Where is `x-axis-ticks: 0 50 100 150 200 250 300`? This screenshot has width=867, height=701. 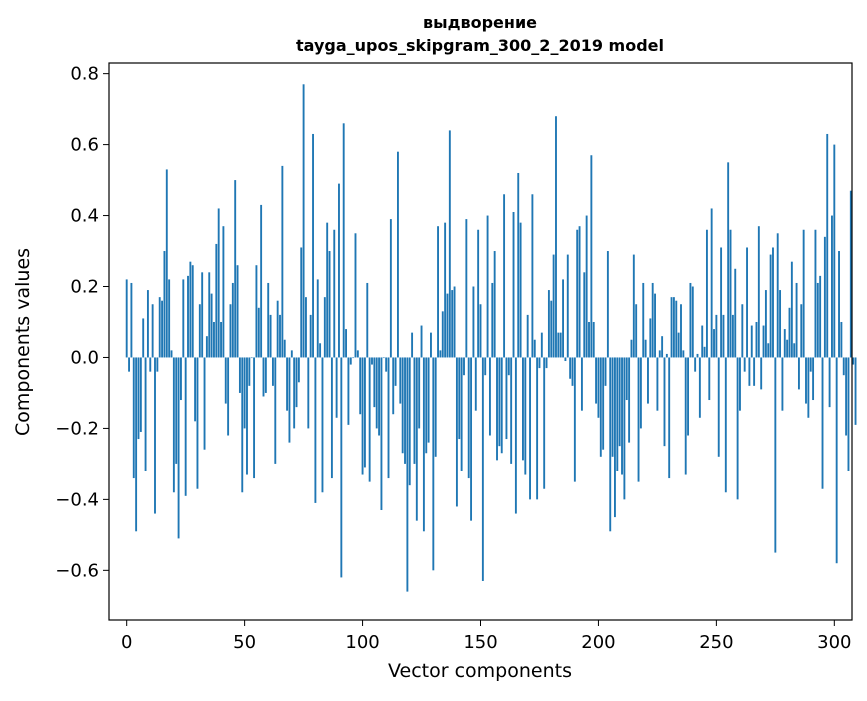 x-axis-ticks: 0 50 100 150 200 250 300 is located at coordinates (486, 636).